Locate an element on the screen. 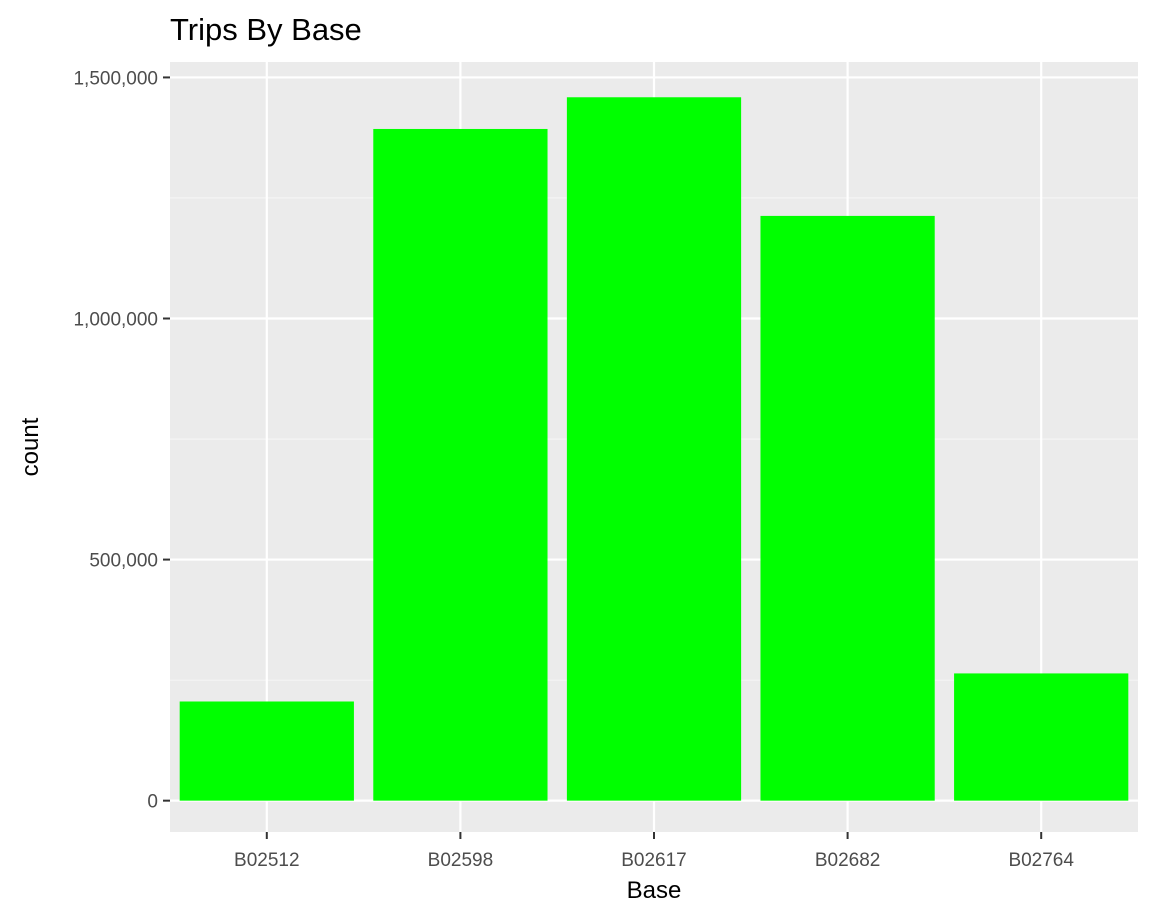 The image size is (1152, 921). y-tick-label: 1,000,000 is located at coordinates (115, 320).